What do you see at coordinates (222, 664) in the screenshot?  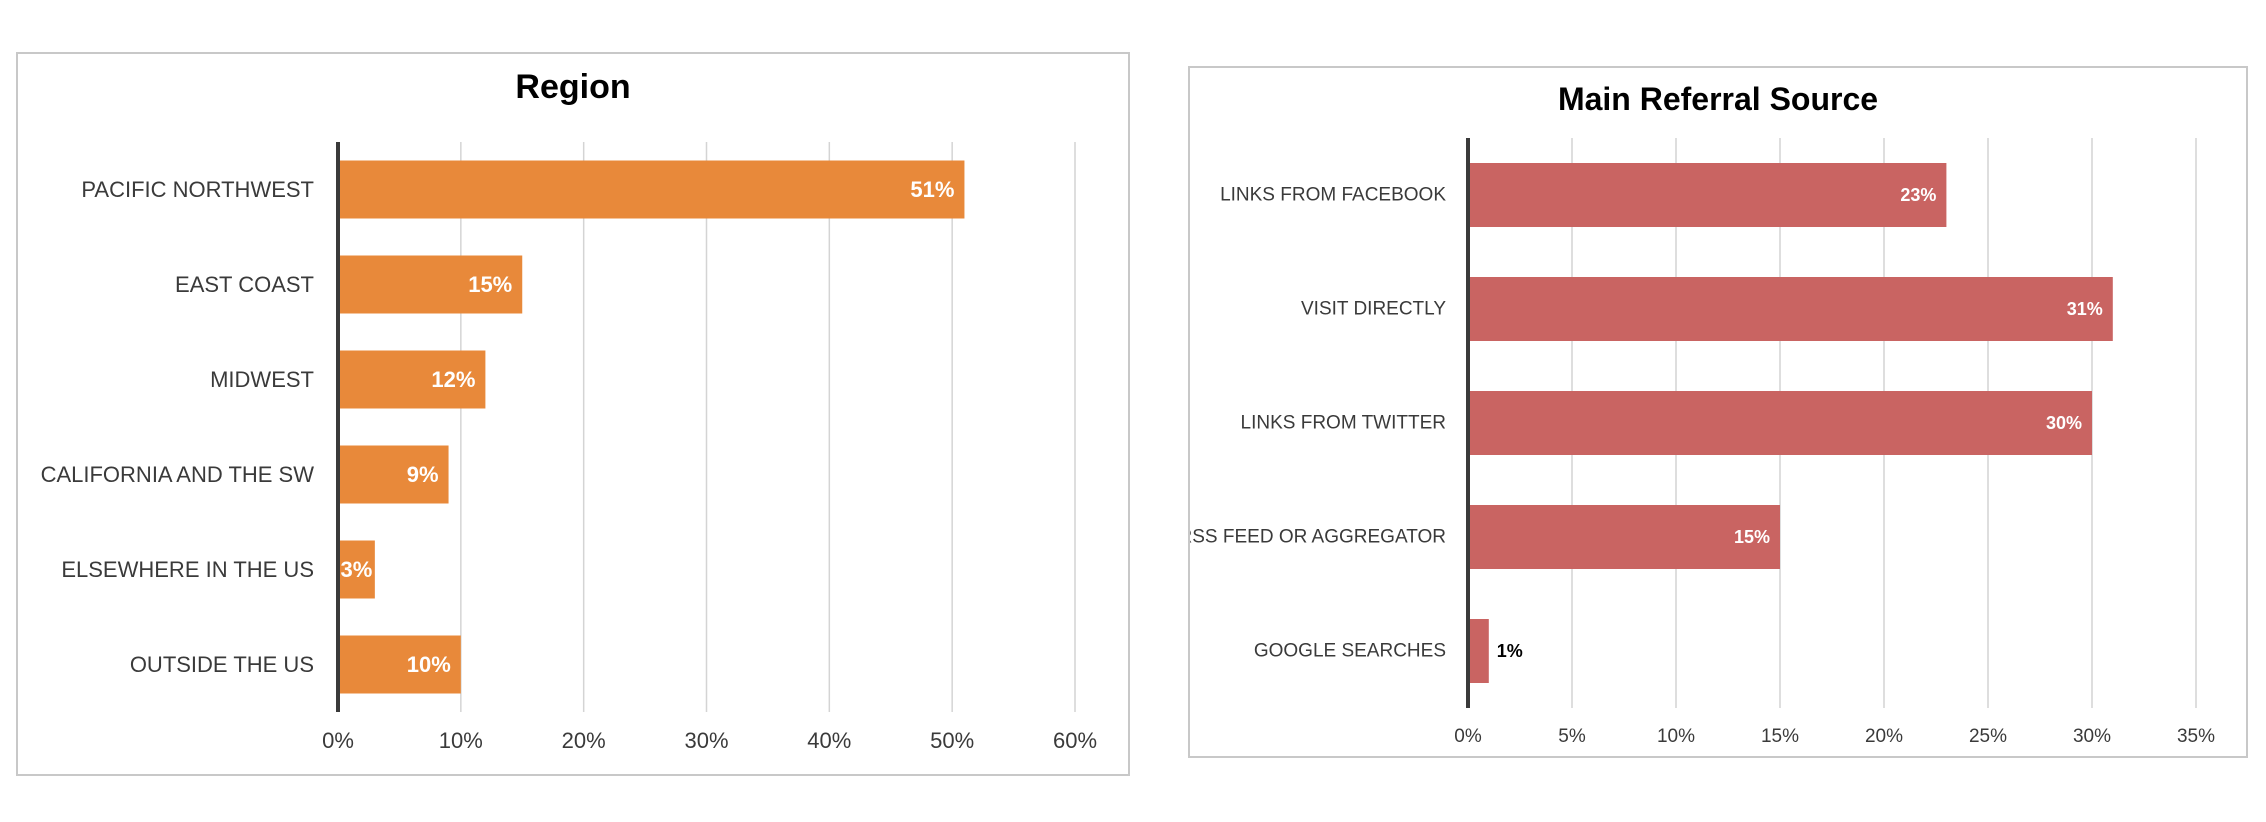 I see `region-category-label-outside-the-us: OUTSIDE THE US` at bounding box center [222, 664].